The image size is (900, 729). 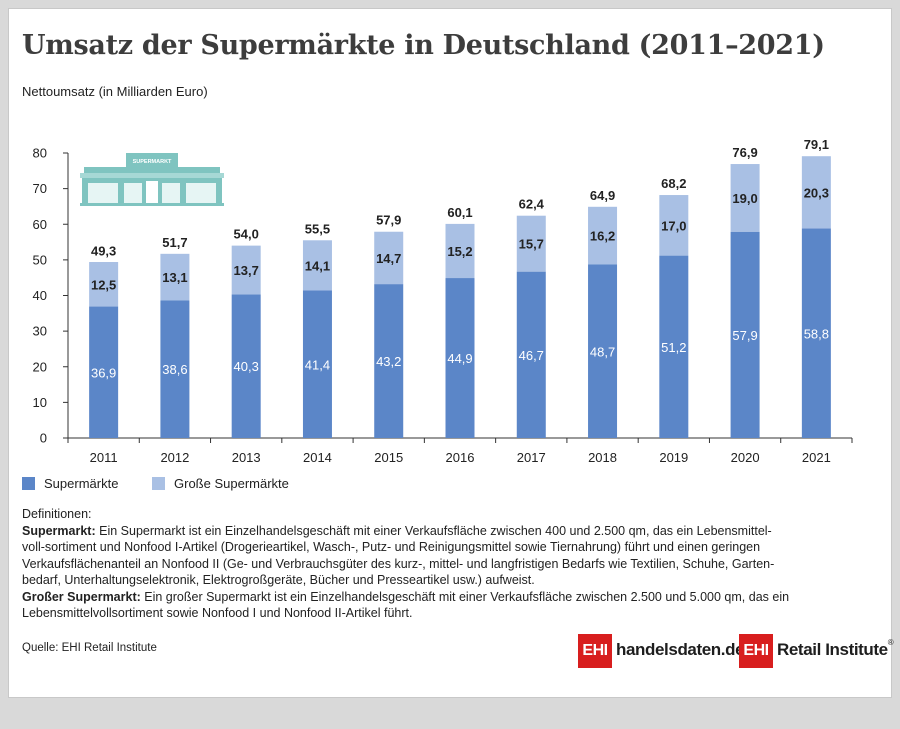 What do you see at coordinates (103, 193) in the screenshot?
I see `supermarket-window-left` at bounding box center [103, 193].